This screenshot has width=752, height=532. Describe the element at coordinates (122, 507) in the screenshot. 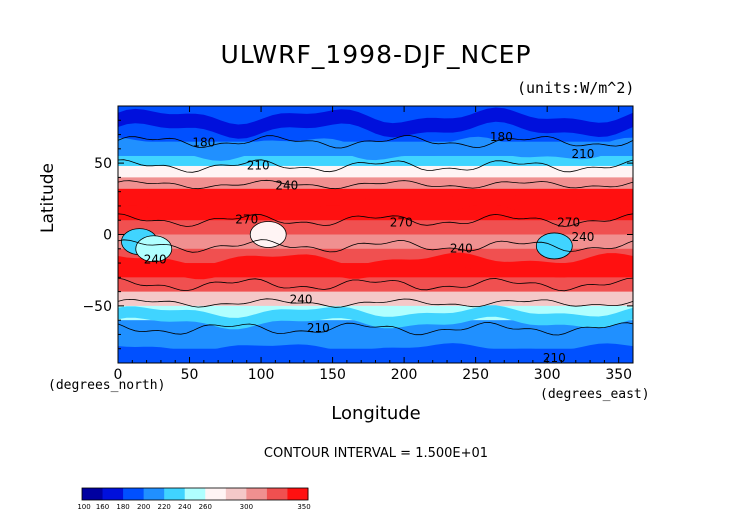

I see `colorbar-label: 180` at that location.